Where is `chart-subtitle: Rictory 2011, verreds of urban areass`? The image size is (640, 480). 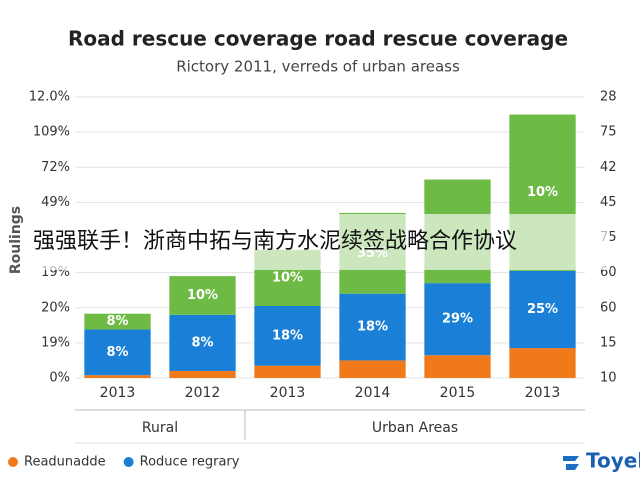
chart-subtitle: Rictory 2011, verreds of urban areass is located at coordinates (318, 67).